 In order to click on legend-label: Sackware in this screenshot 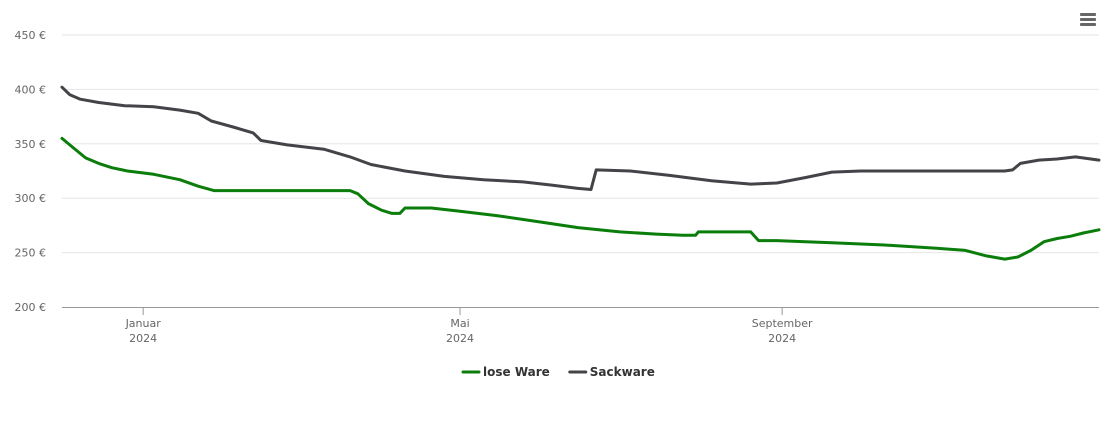, I will do `click(622, 372)`.